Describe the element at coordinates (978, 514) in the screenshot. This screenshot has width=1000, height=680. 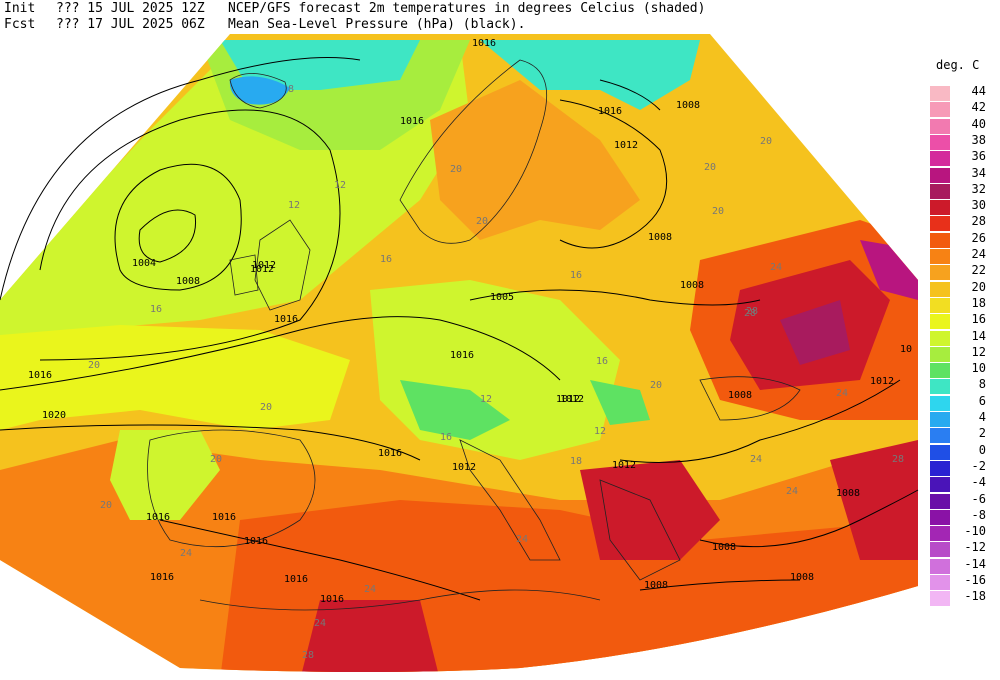
I see `legend-label: -8` at that location.